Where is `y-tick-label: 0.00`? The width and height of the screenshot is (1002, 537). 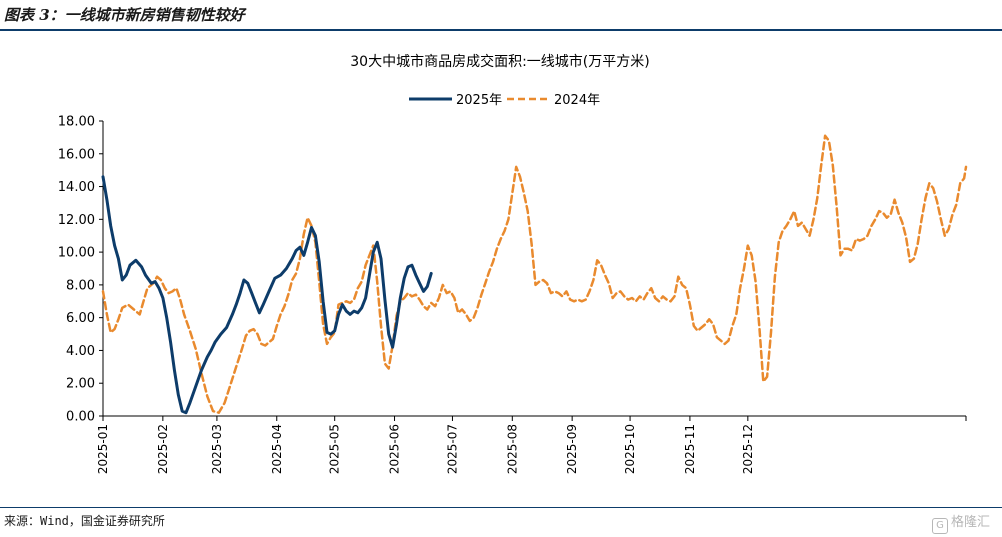 y-tick-label: 0.00 is located at coordinates (80, 417).